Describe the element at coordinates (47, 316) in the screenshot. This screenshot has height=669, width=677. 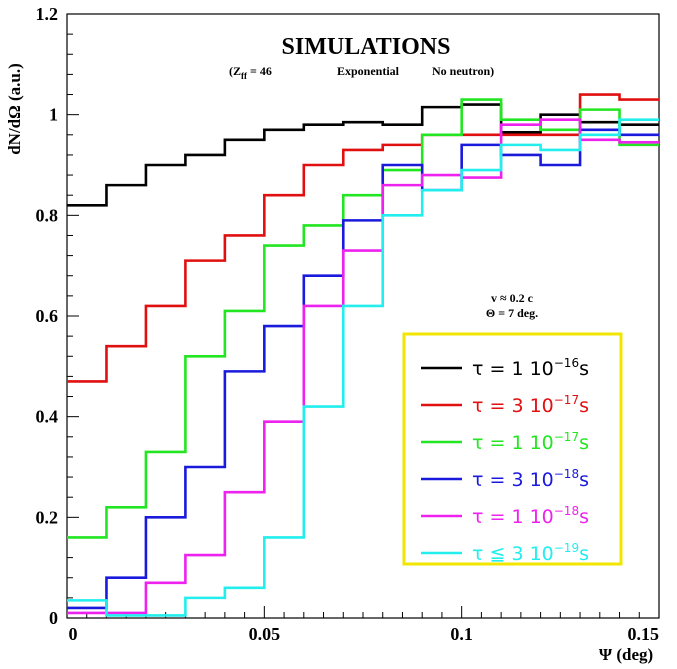
I see `y-tick-label: 0.6` at that location.